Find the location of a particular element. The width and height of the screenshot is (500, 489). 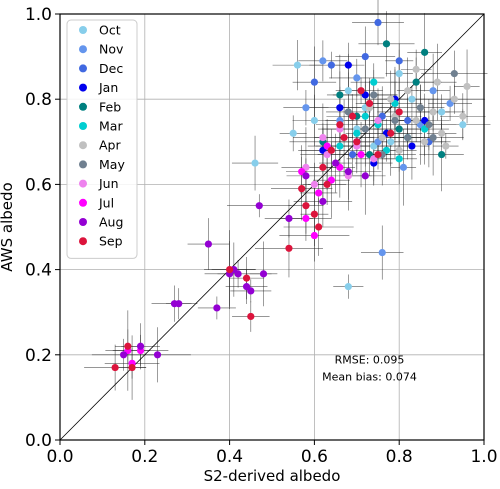

legend-label-jan: Jan is located at coordinates (108, 87).